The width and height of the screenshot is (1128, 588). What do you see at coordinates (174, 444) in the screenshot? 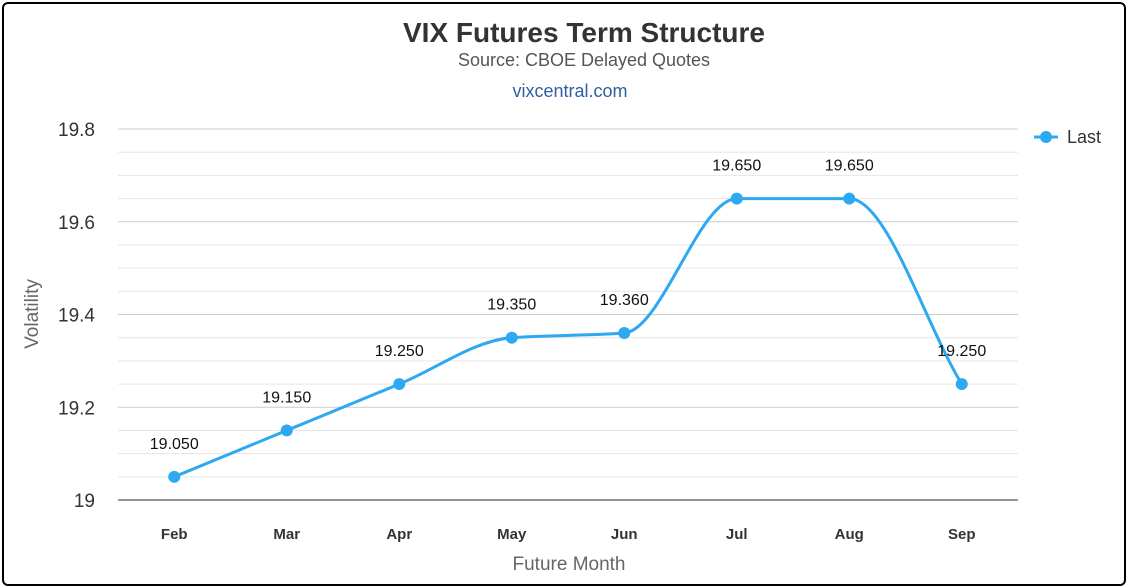
I see `data-label: 19.050` at bounding box center [174, 444].